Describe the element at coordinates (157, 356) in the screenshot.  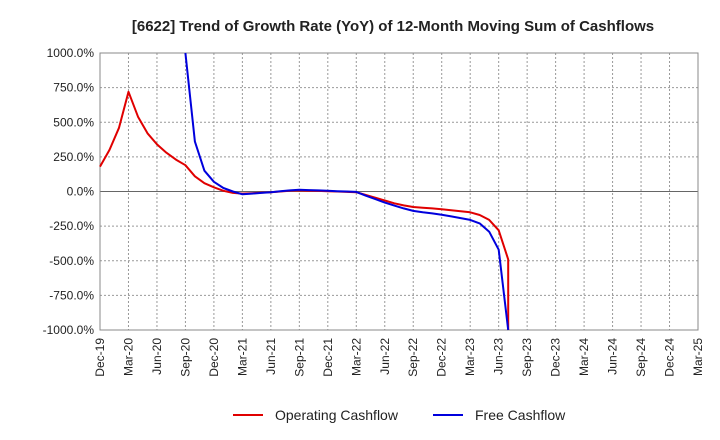
I see `x-tick-label: Jun-20` at that location.